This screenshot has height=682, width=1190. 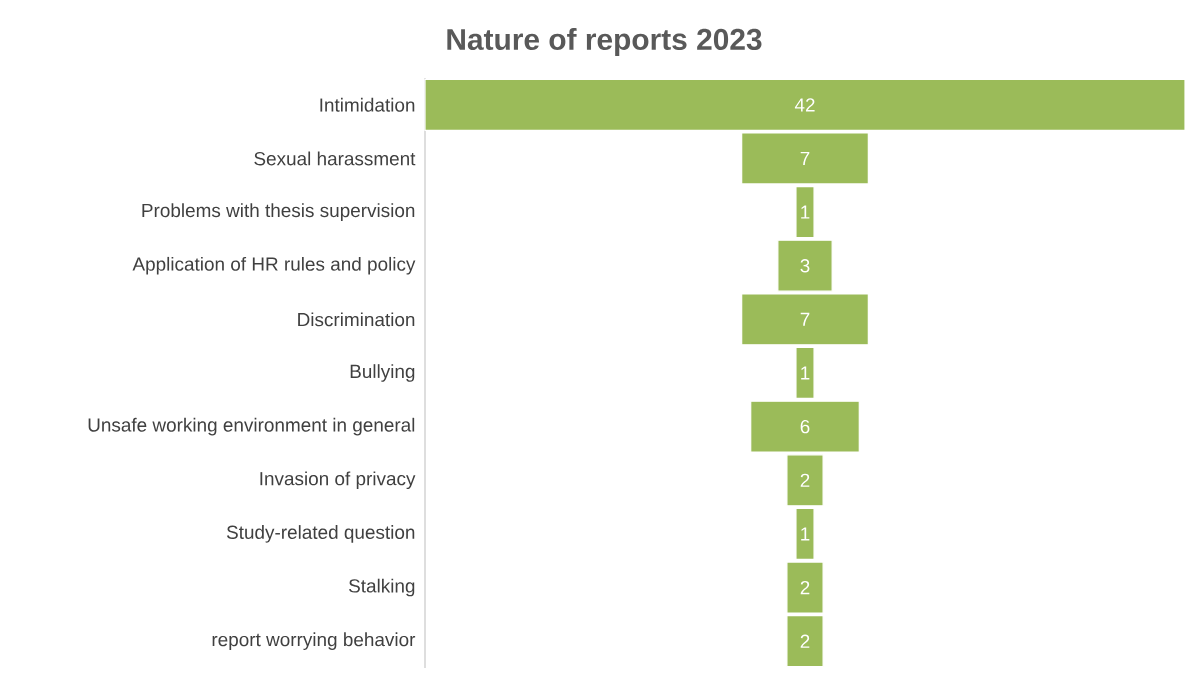 I want to click on text: Nature of reports 2023, so click(x=604, y=42).